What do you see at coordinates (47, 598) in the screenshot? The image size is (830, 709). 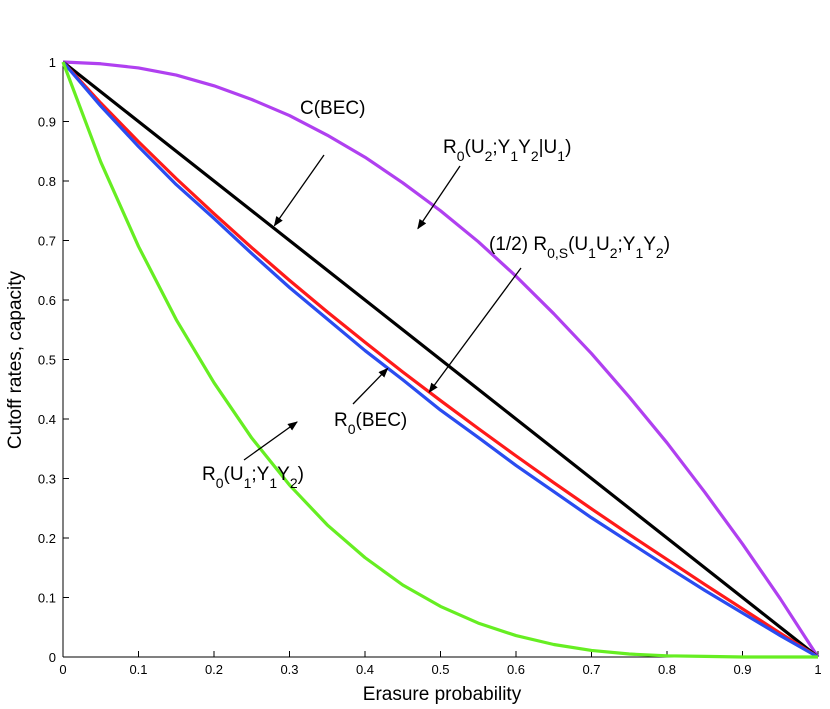 I see `y-tick-label: 0.1` at bounding box center [47, 598].